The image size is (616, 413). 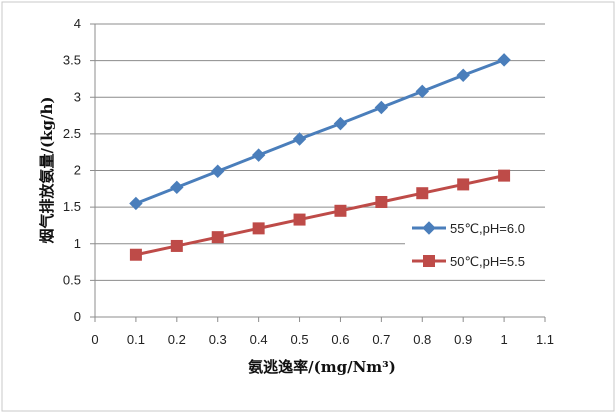 I want to click on y-tick-label: 0.5, so click(x=72, y=279).